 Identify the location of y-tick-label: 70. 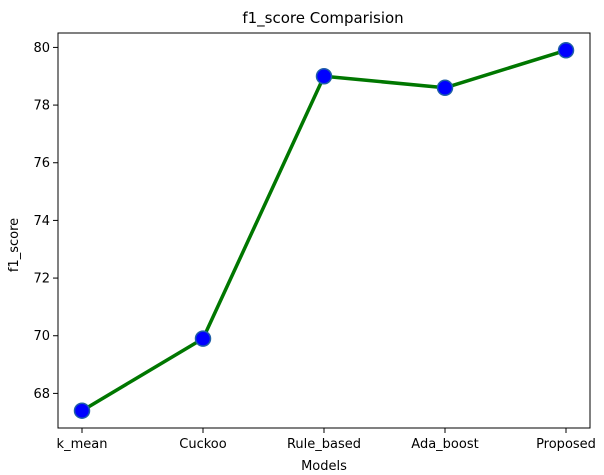
(41, 336).